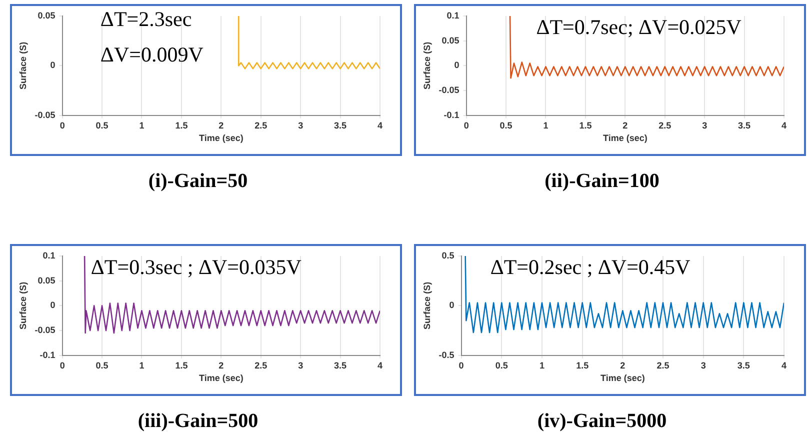 The width and height of the screenshot is (807, 445). I want to click on annotation: ΔT=0.3sec ; ΔV=0.035V, so click(196, 267).